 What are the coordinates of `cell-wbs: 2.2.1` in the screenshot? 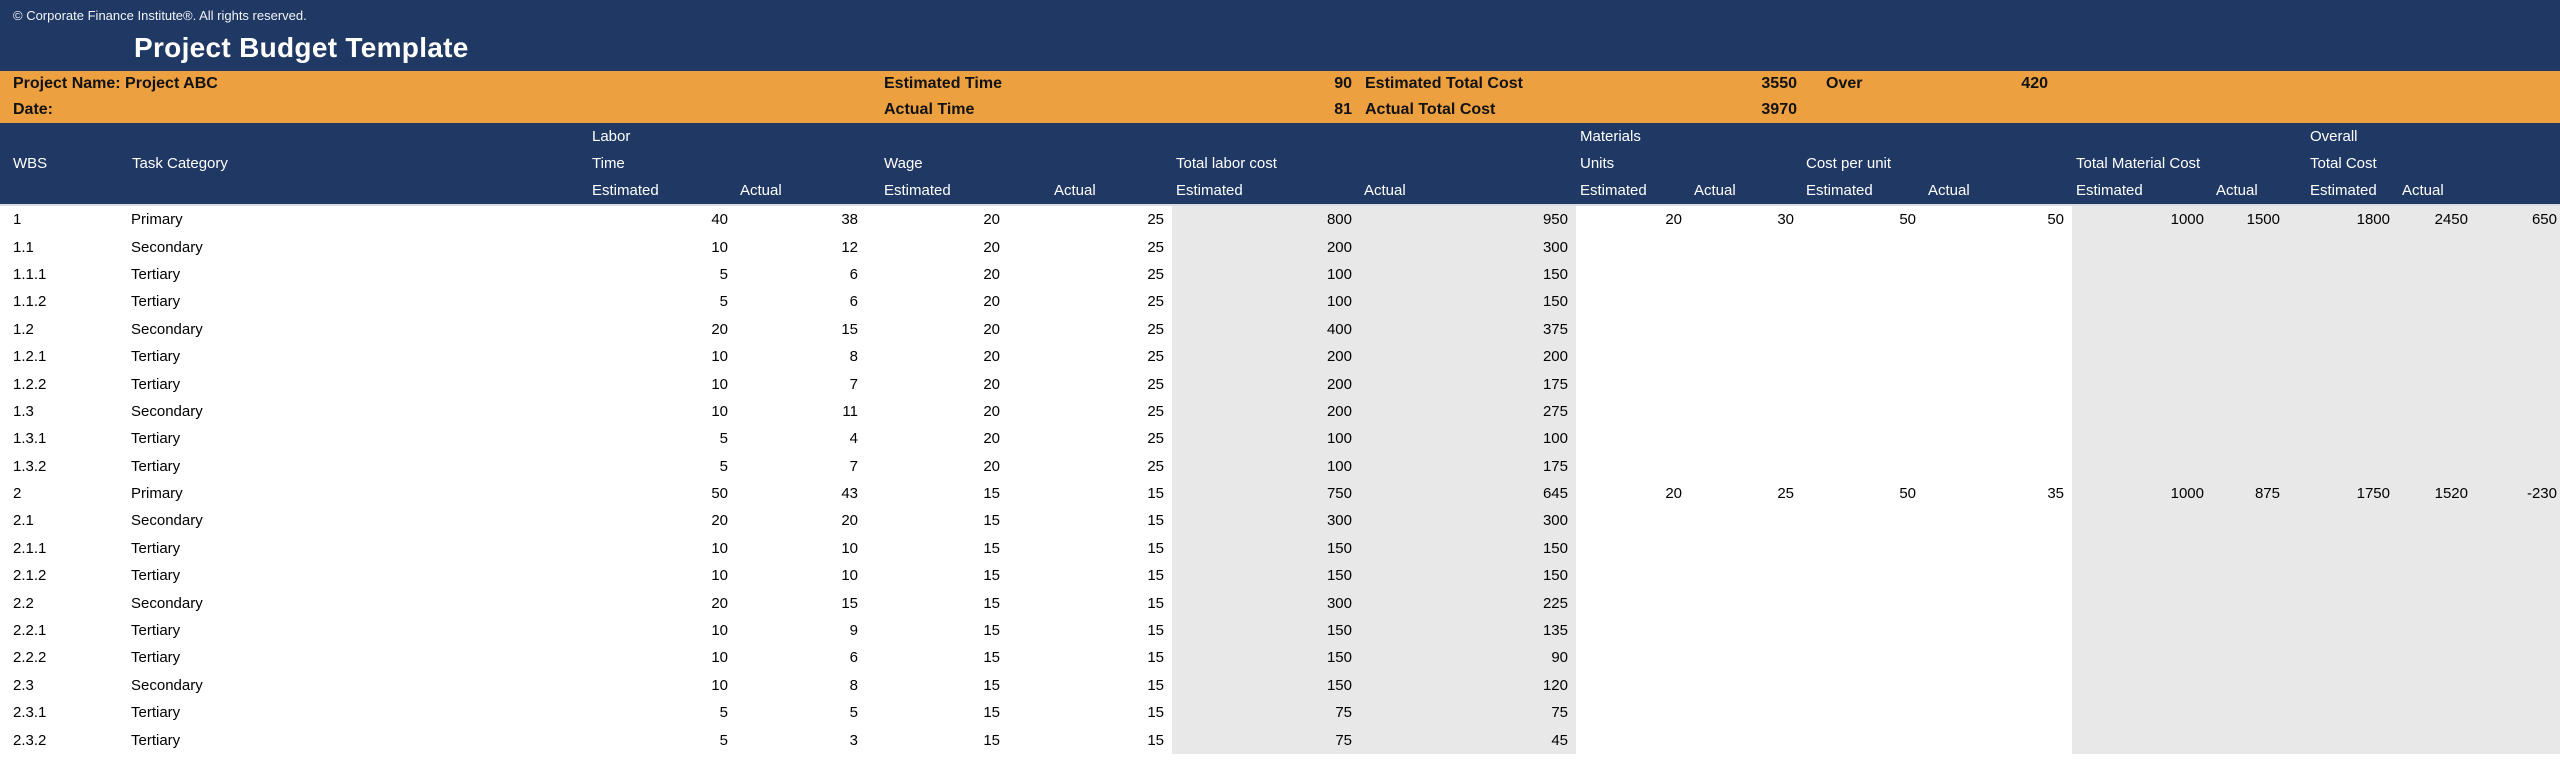 It's located at (30, 631).